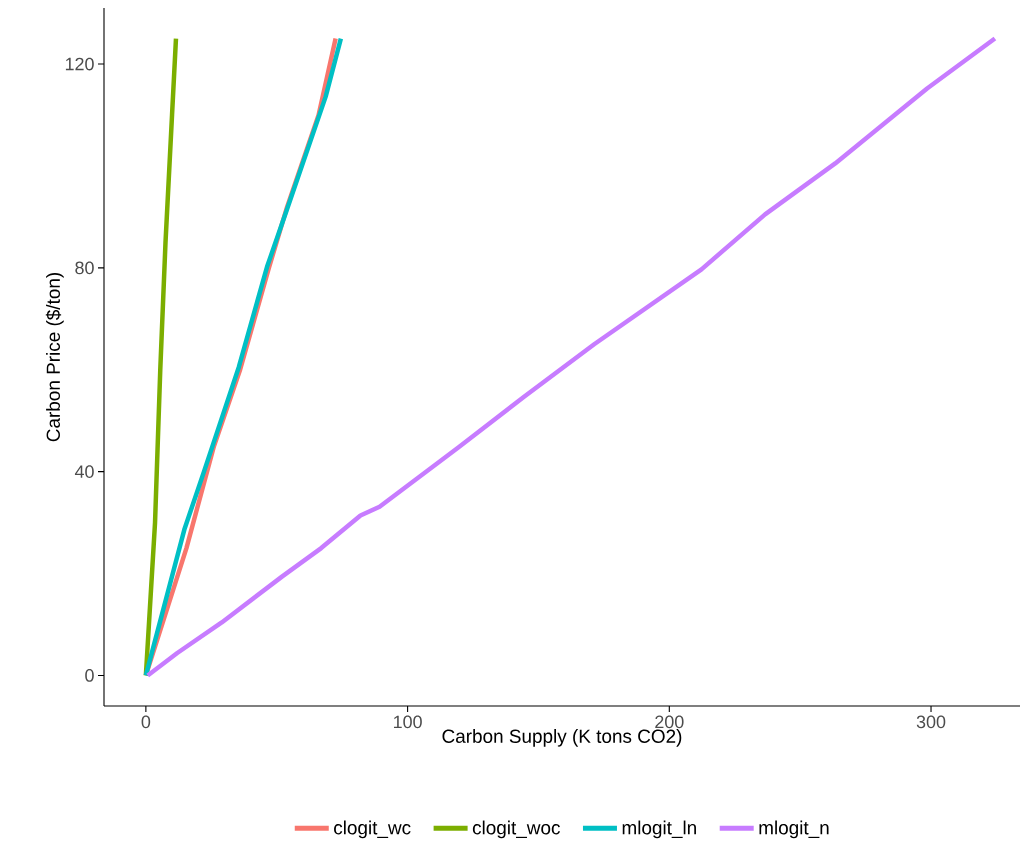 This screenshot has width=1026, height=845. I want to click on y-tick-label: 40, so click(84, 471).